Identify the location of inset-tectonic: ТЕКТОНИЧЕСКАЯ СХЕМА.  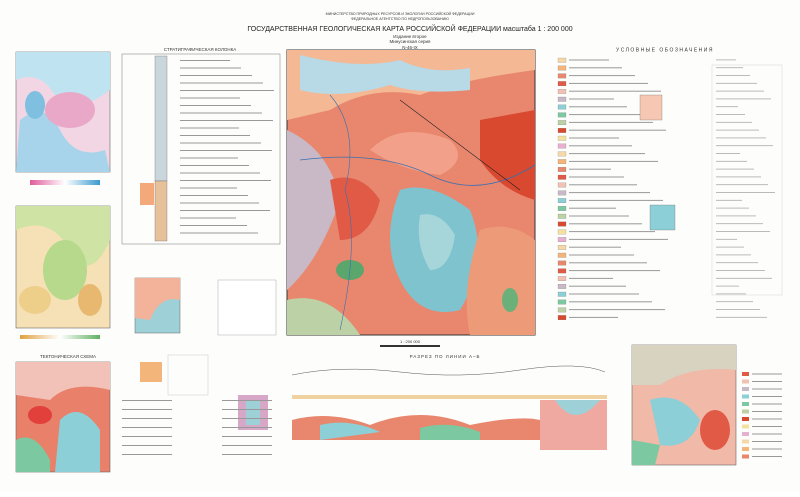
(63, 413).